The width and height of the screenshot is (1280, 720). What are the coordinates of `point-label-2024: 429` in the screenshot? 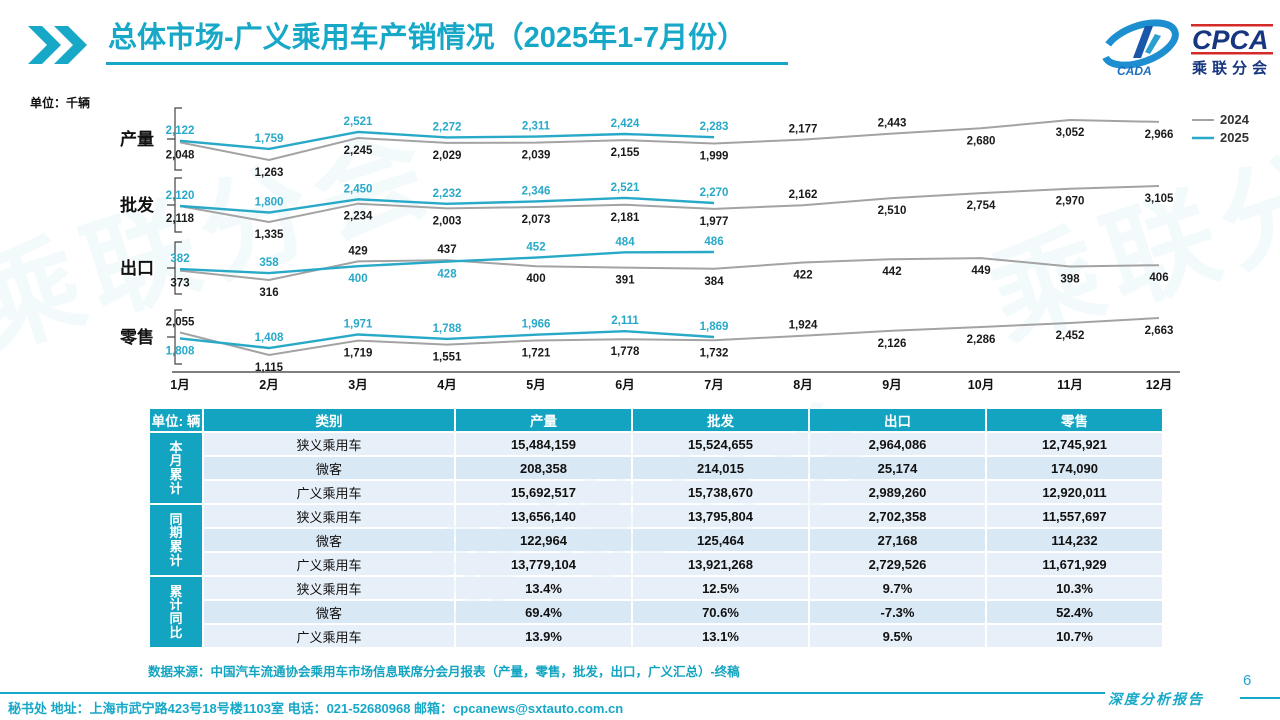 It's located at (357, 251).